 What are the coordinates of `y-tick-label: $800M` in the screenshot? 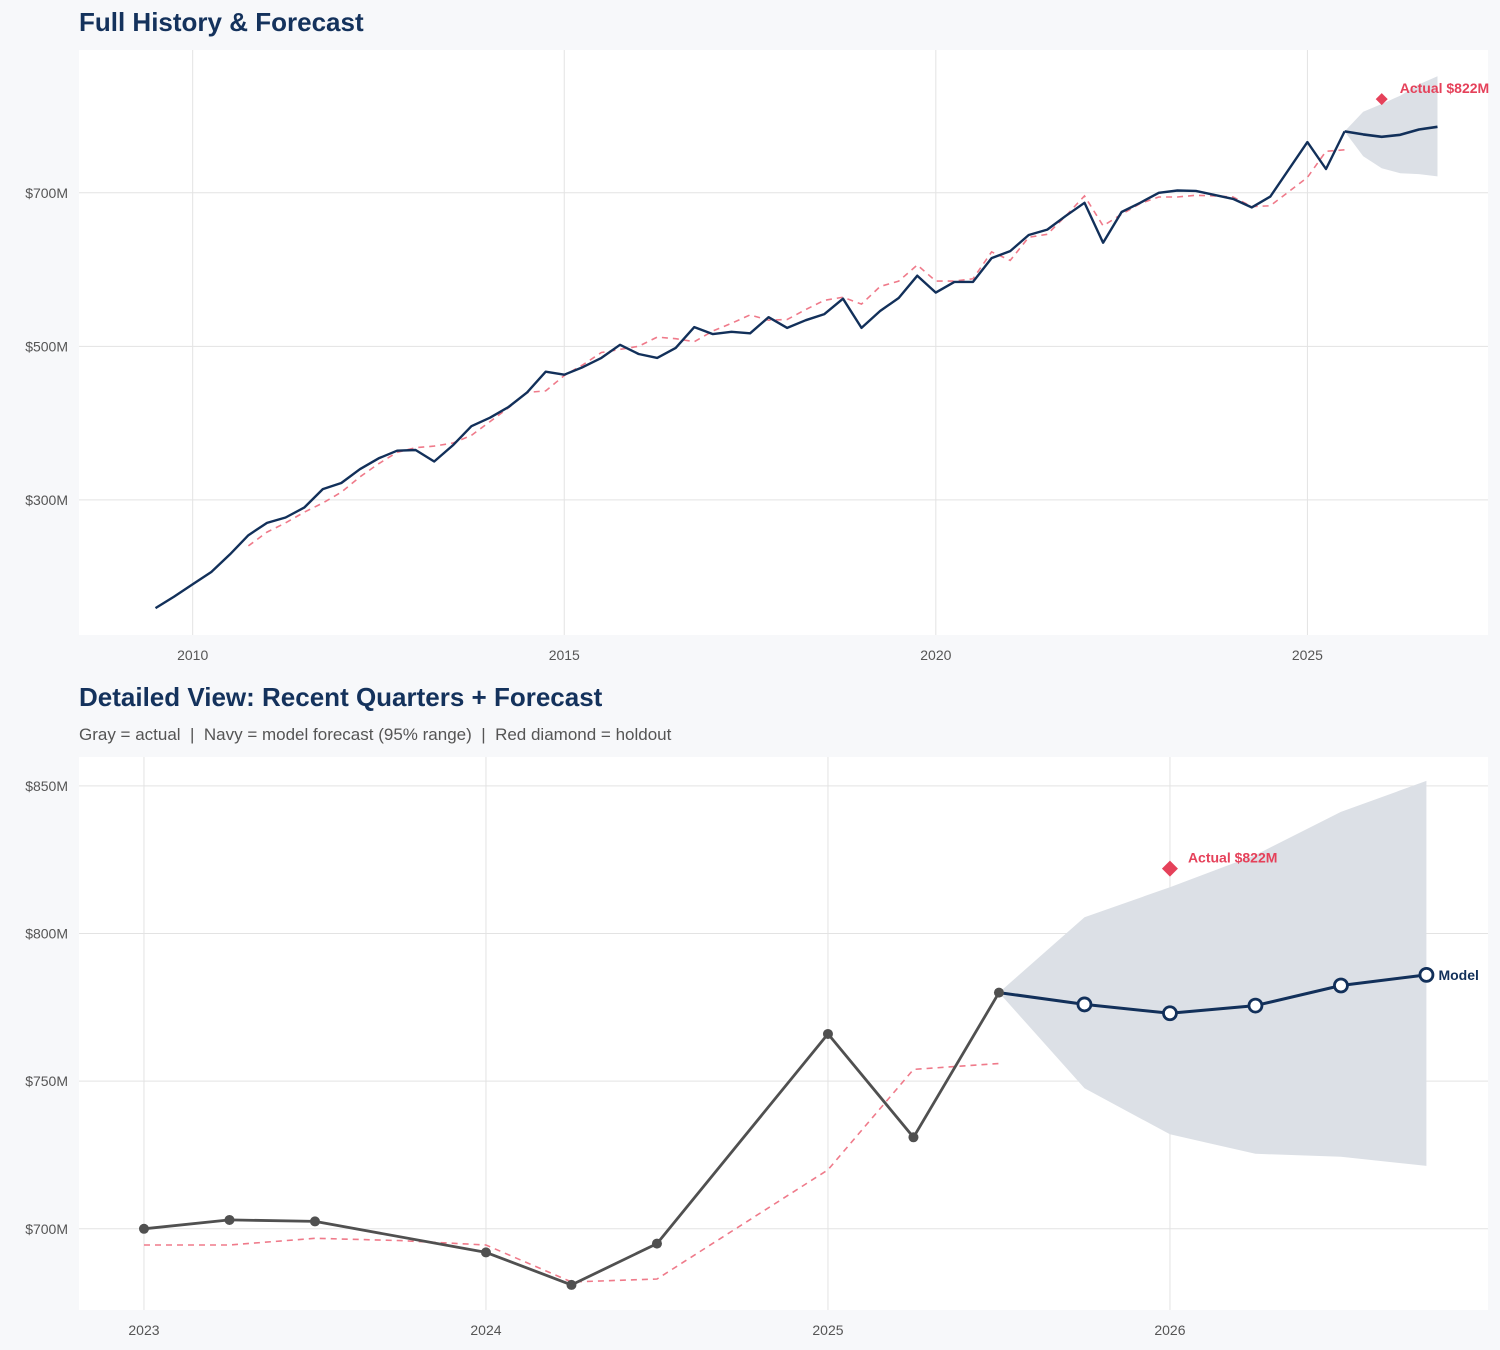 It's located at (46, 934).